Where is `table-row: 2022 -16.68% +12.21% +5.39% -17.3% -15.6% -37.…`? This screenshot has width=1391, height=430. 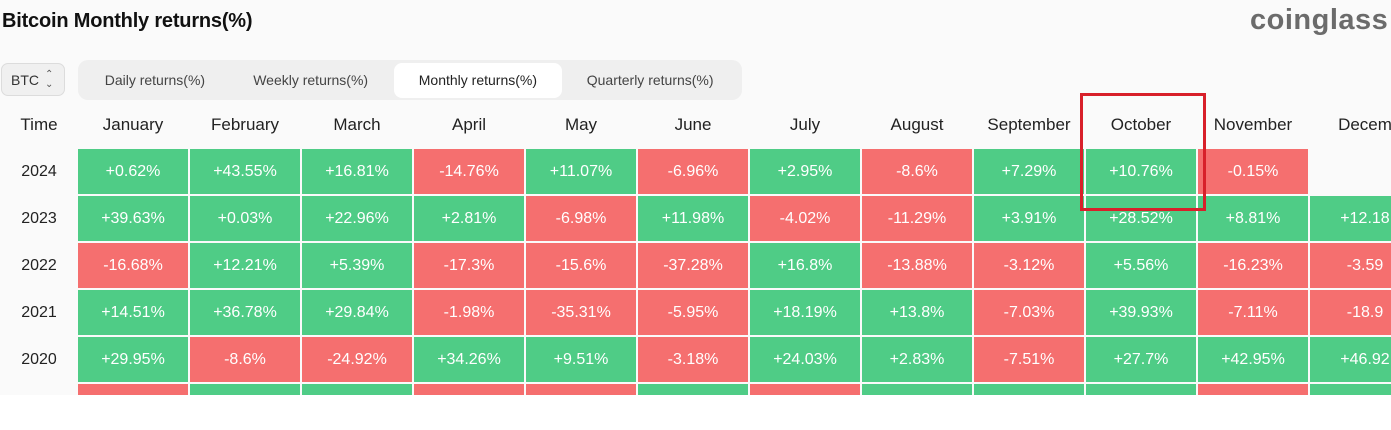
table-row: 2022 -16.68% +12.21% +5.39% -17.3% -15.6% -37.… is located at coordinates (695, 266).